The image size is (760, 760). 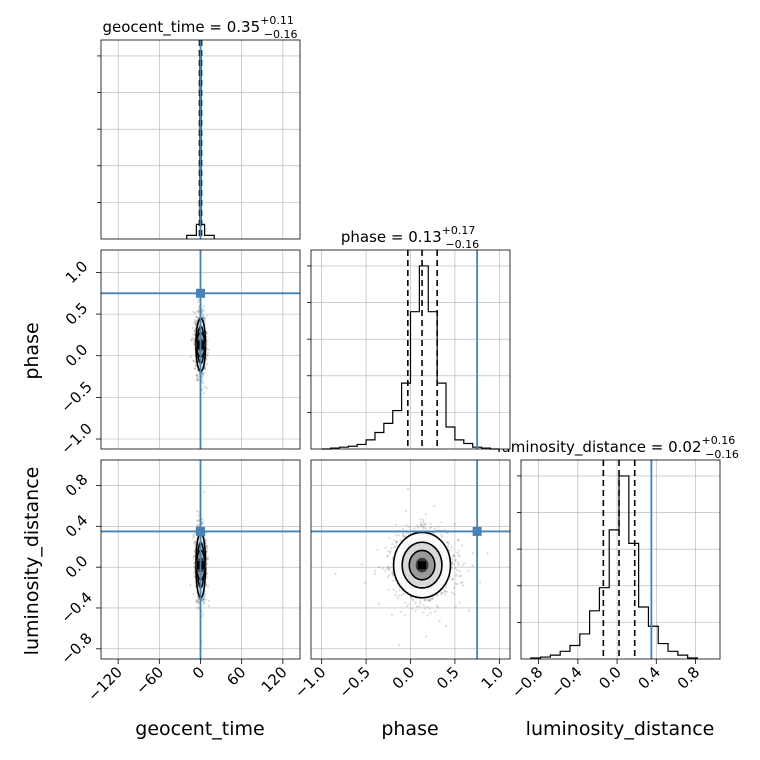 What do you see at coordinates (179, 582) in the screenshot?
I see `scatter-luminosity-distance-vs-geocent-time: −0.8−0.4 0.0 0.4 0.8 −120 −60 0 60 120` at bounding box center [179, 582].